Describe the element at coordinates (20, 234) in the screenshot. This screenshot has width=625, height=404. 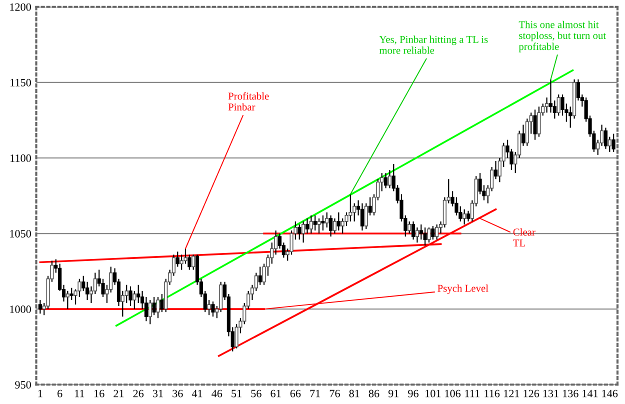
I see `y-tick-label: 1050` at that location.